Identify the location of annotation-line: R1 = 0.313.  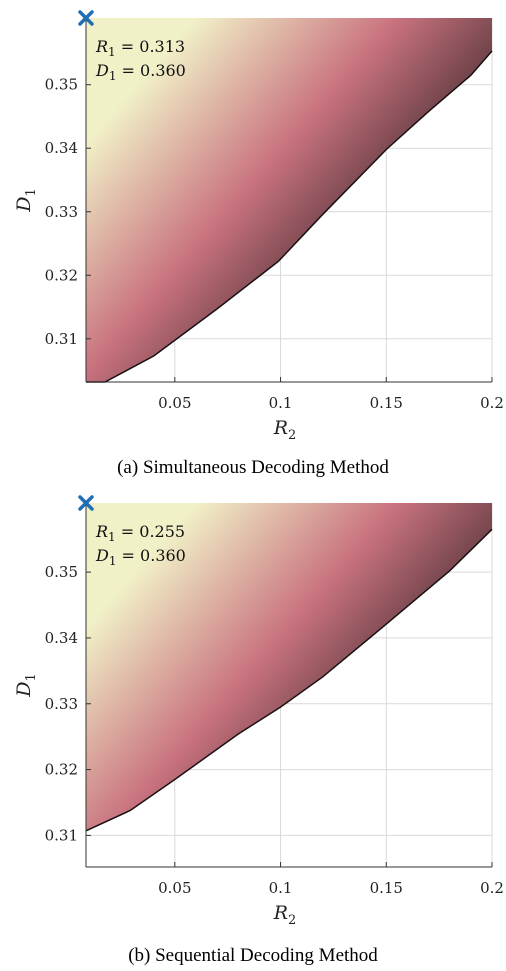
(140, 48).